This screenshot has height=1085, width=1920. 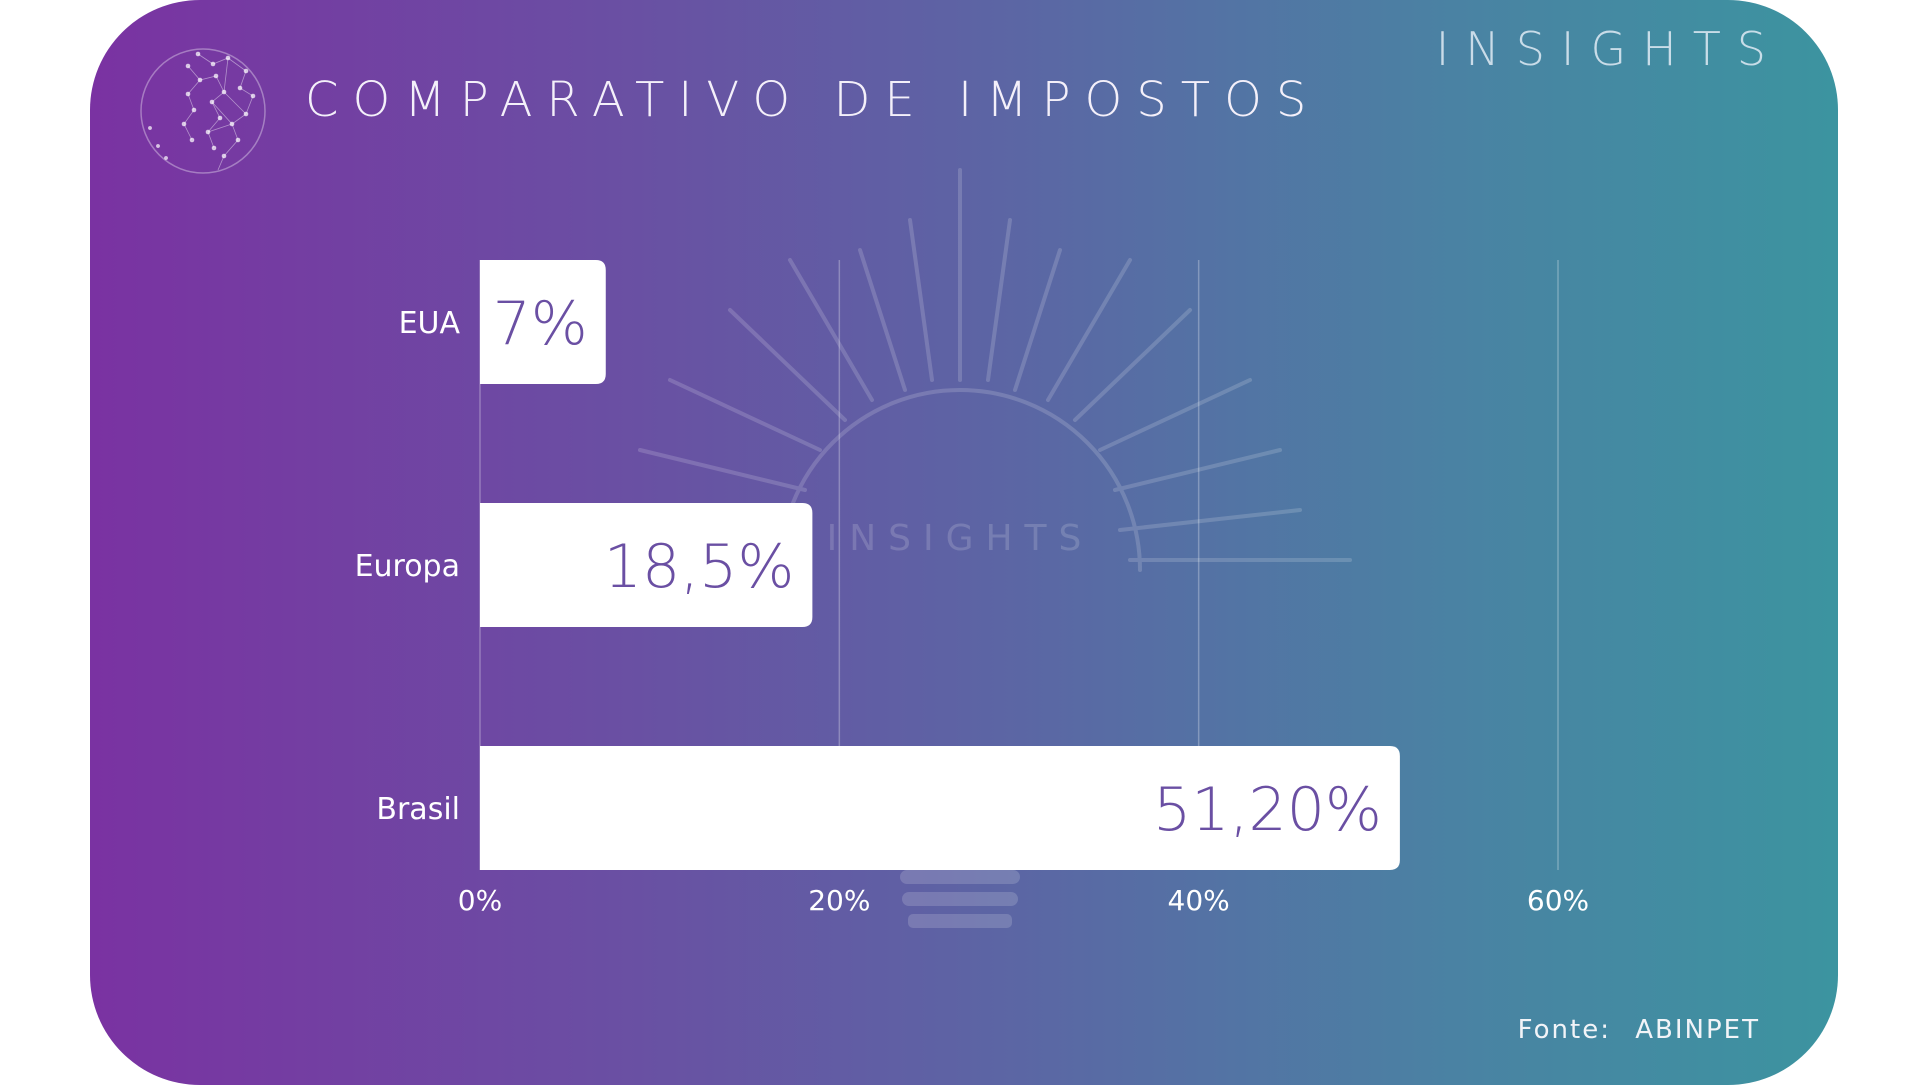 What do you see at coordinates (1267, 810) in the screenshot?
I see `bar-value-label: 51,20%` at bounding box center [1267, 810].